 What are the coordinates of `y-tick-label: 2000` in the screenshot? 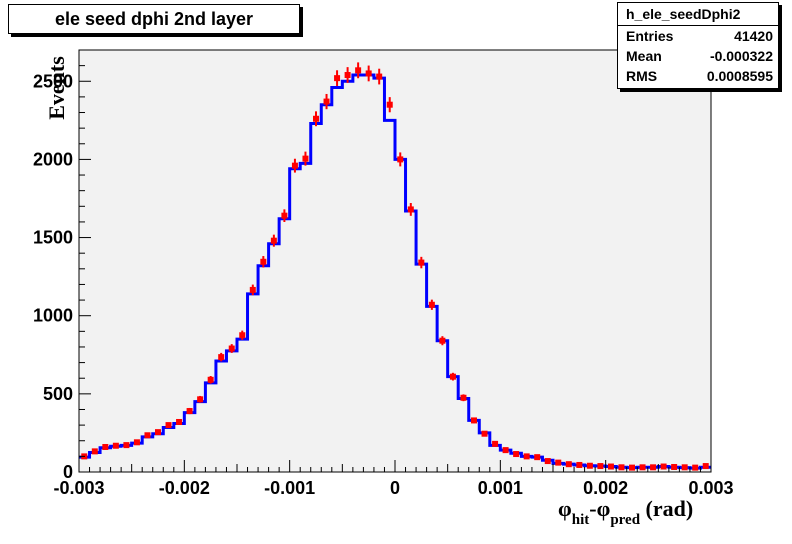 It's located at (53, 159).